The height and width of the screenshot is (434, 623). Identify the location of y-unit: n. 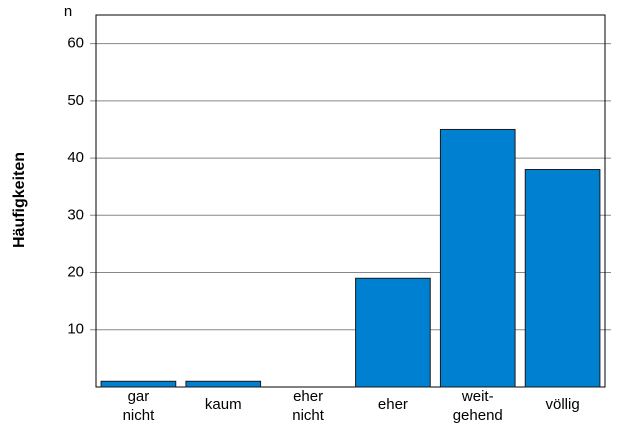
(68, 11).